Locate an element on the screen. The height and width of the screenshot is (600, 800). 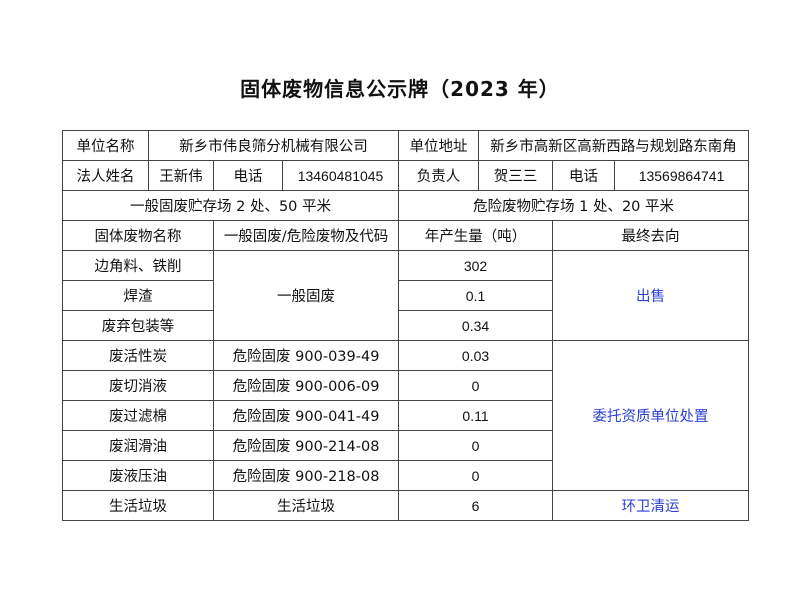
waste-destination: 出售 is located at coordinates (651, 295).